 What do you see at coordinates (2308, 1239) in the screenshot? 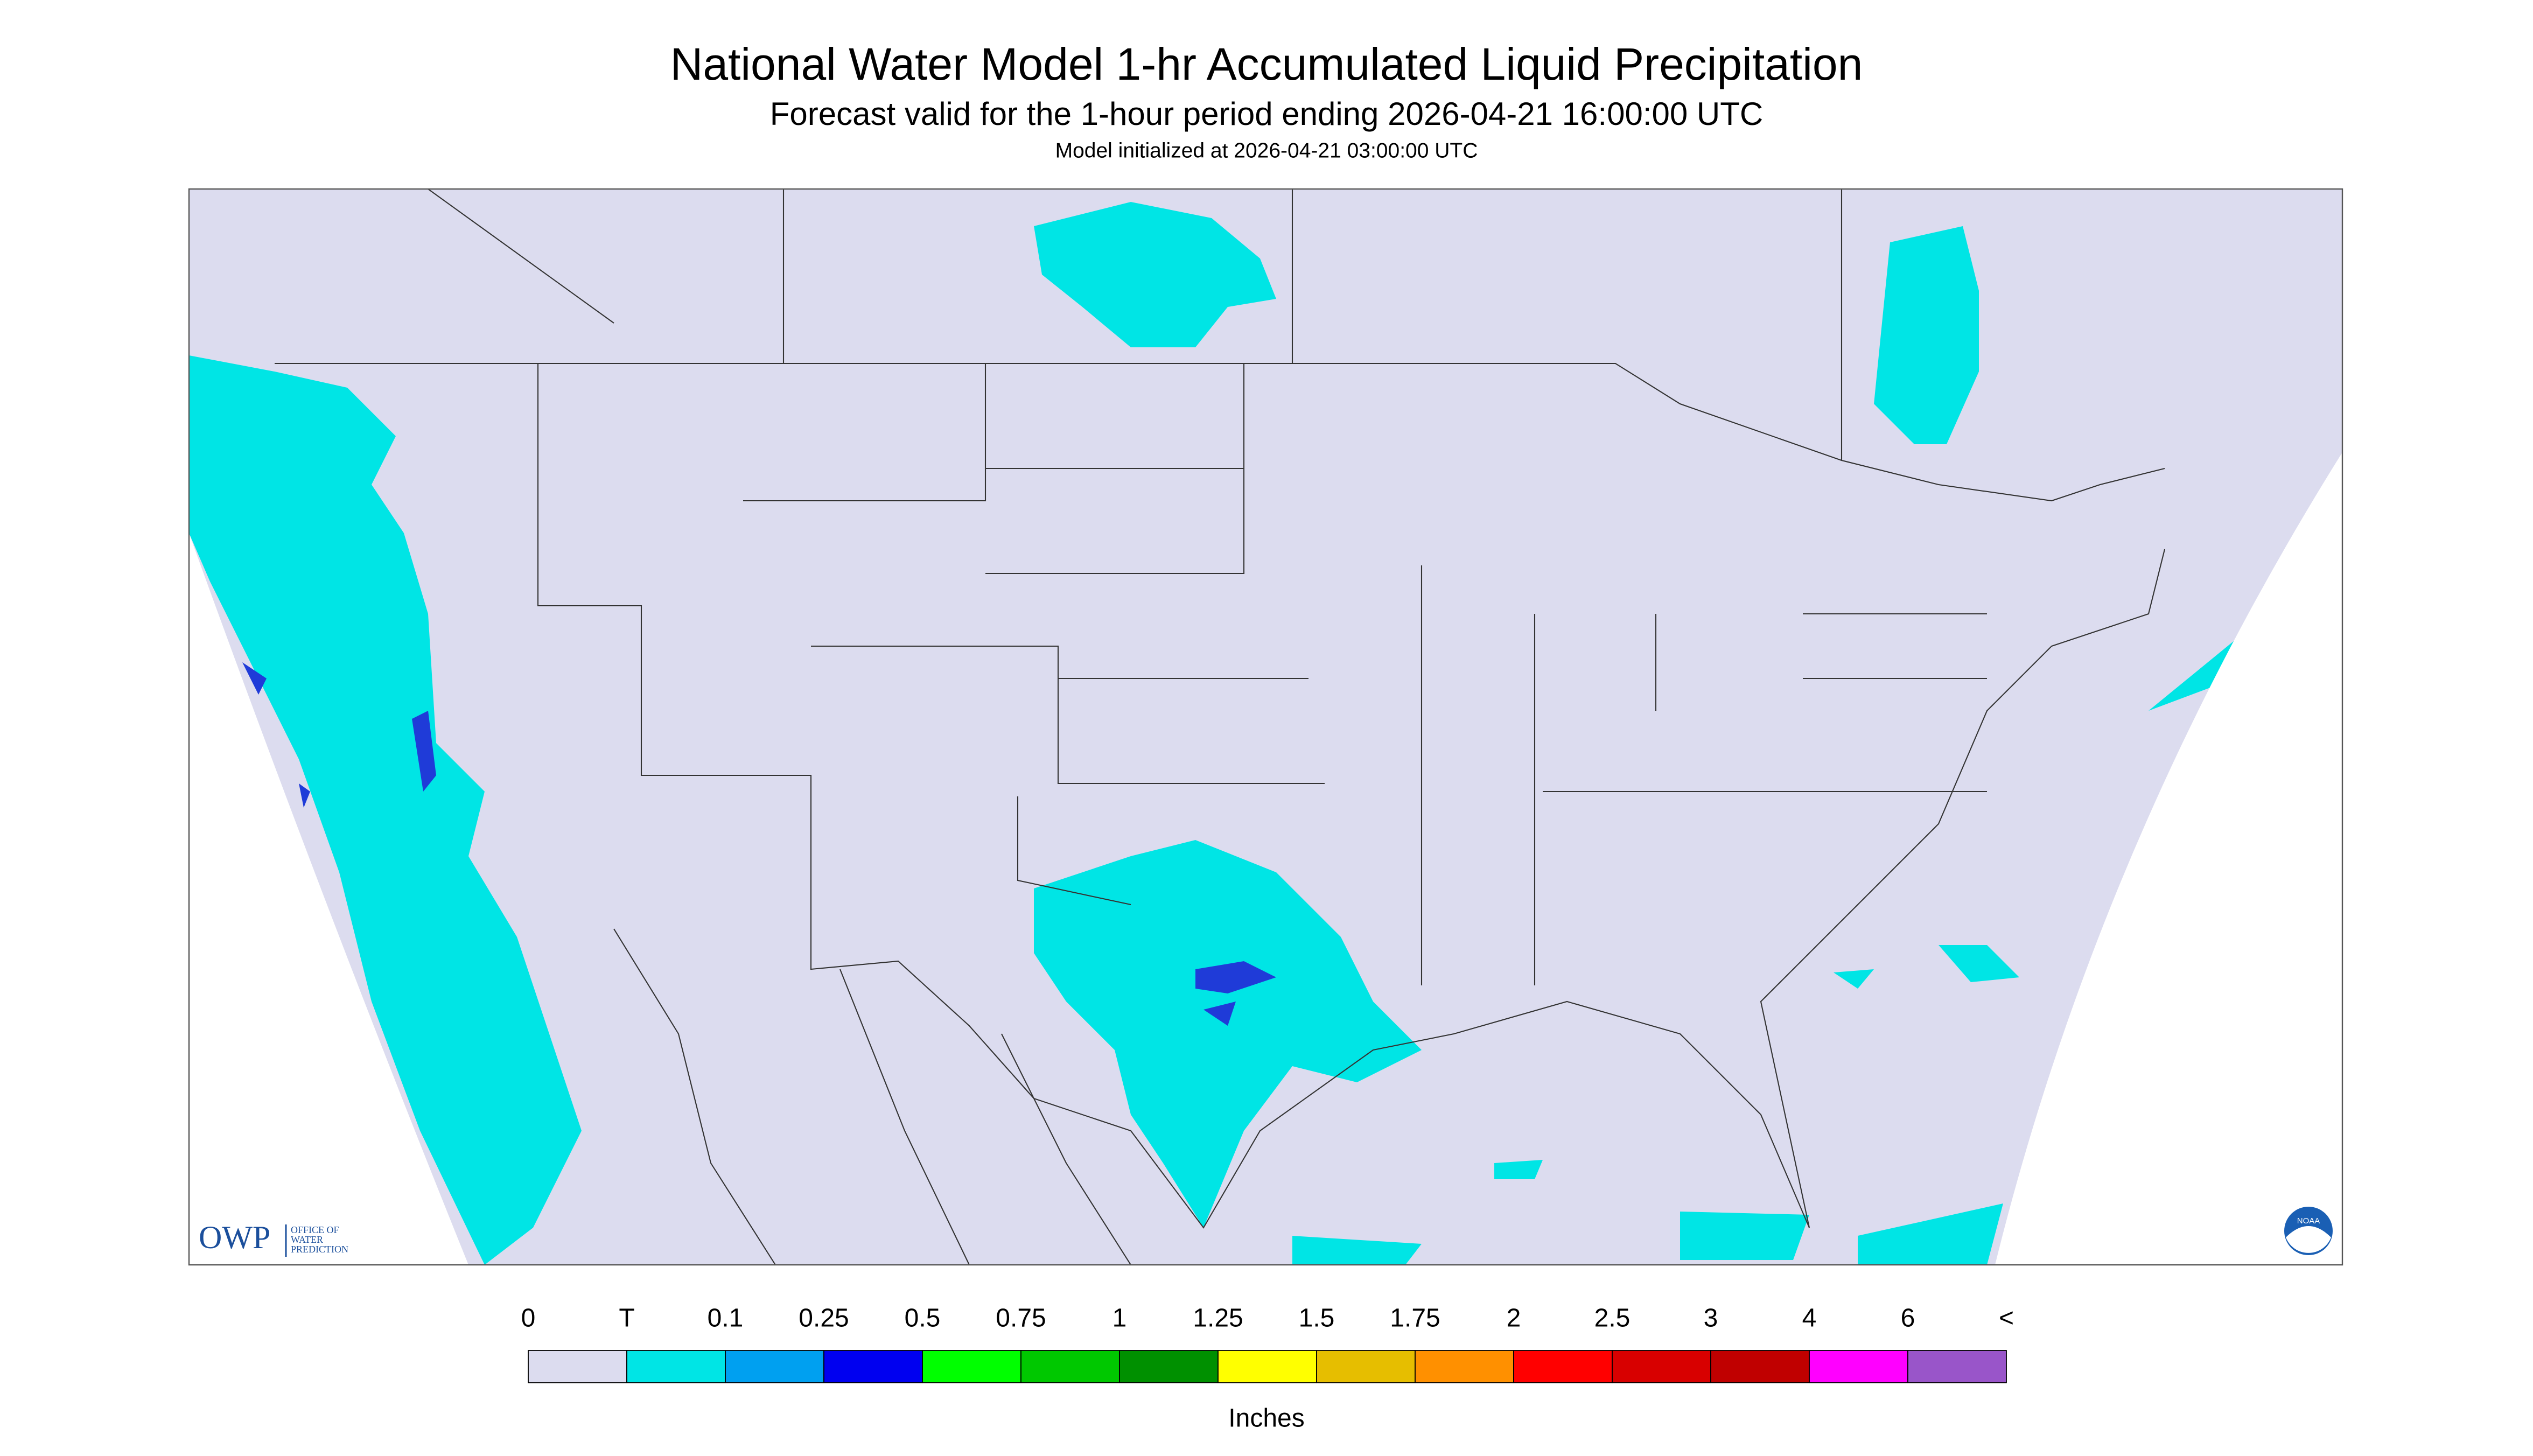
I see `noaa-logo-wave` at bounding box center [2308, 1239].